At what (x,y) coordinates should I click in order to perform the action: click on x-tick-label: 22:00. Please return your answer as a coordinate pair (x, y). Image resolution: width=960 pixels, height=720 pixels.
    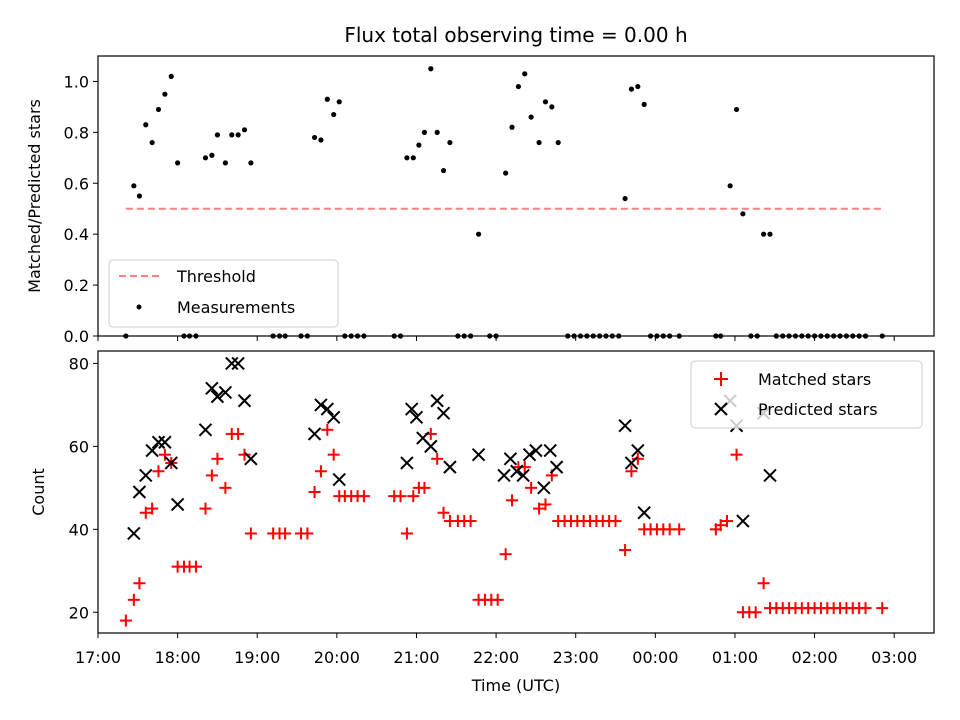
    Looking at the image, I should click on (496, 657).